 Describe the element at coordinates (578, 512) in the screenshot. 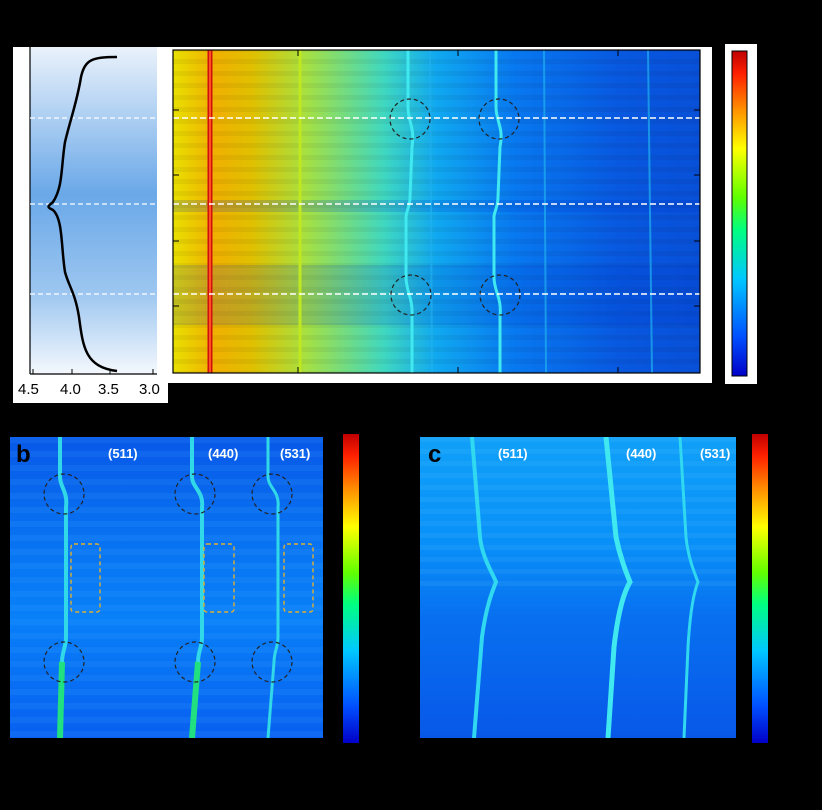

I see `contour-c-stripes` at that location.